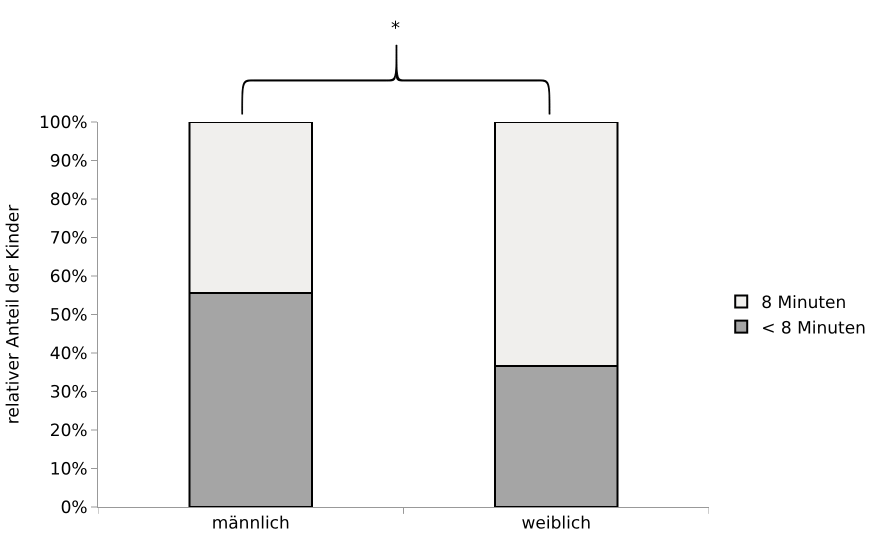  I want to click on legend-label: < 8 Minuten, so click(813, 328).